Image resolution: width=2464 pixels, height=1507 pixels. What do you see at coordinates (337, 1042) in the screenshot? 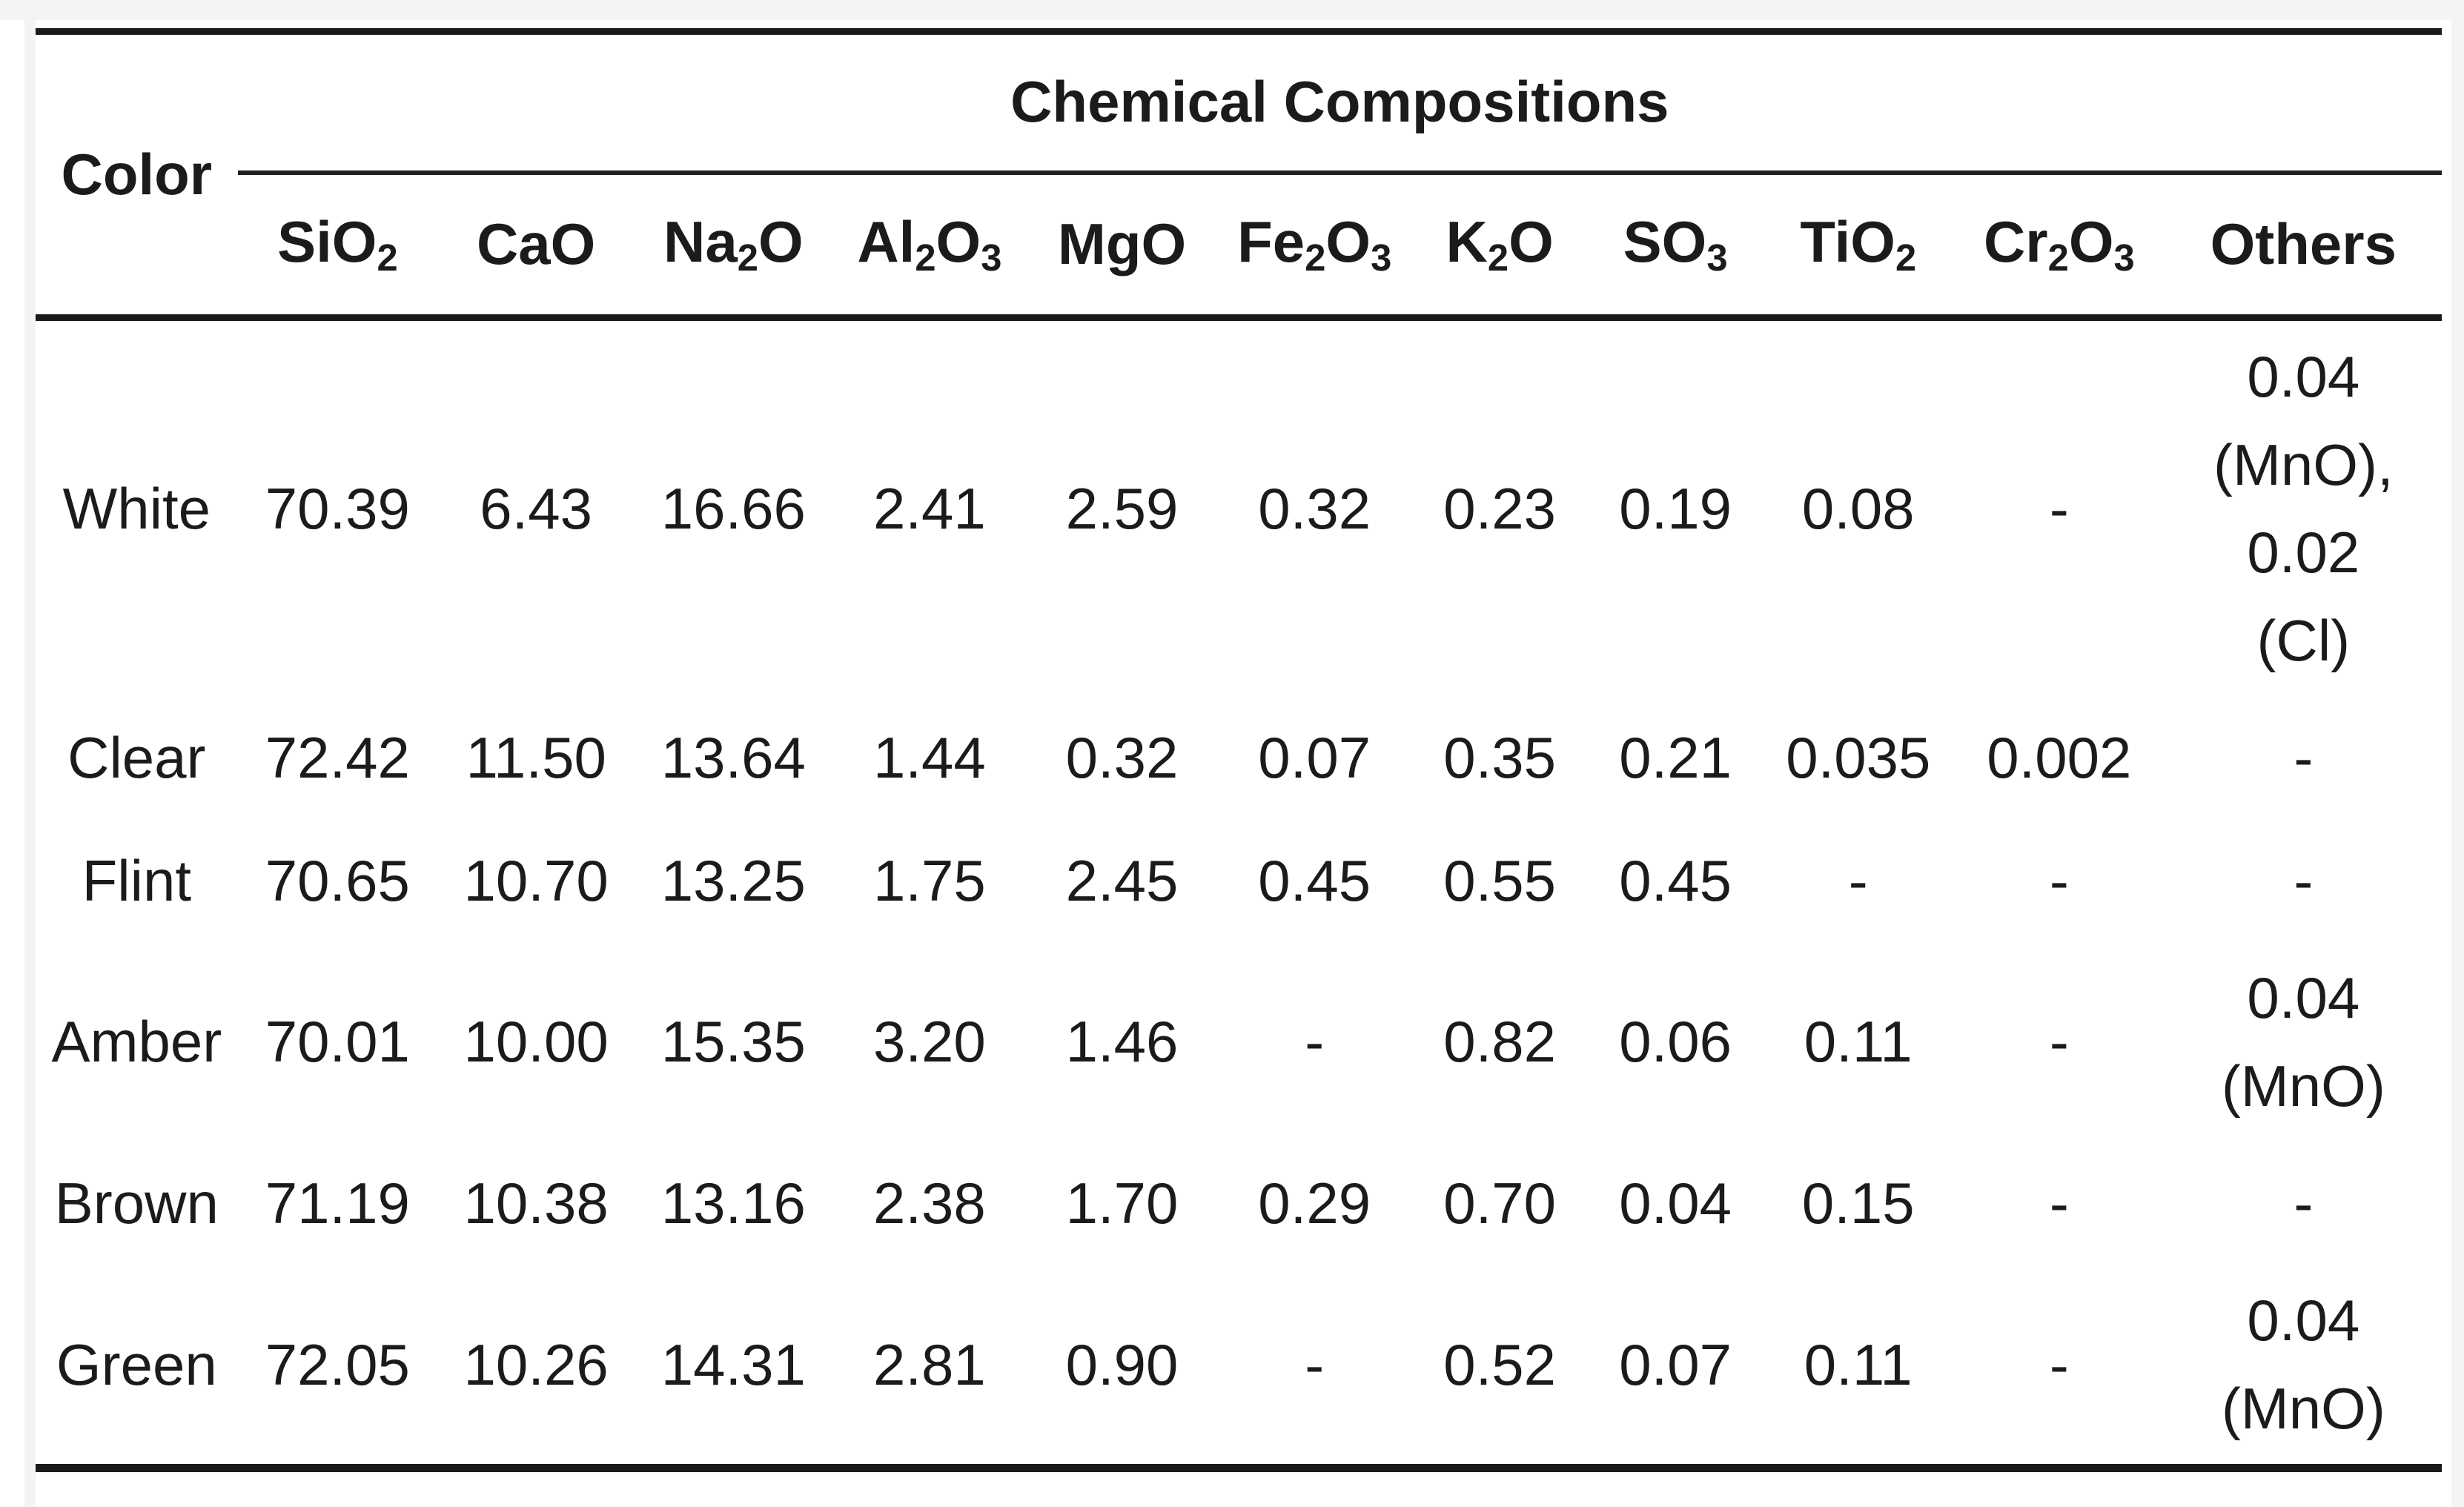
I see `value-cell: 70.01` at bounding box center [337, 1042].